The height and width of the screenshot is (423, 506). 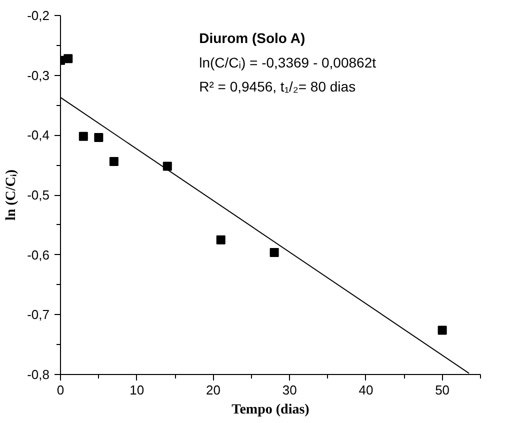 What do you see at coordinates (287, 62) in the screenshot?
I see `annotation: ln(C/Cᵢ) = -0,3369 - 0,00862t` at bounding box center [287, 62].